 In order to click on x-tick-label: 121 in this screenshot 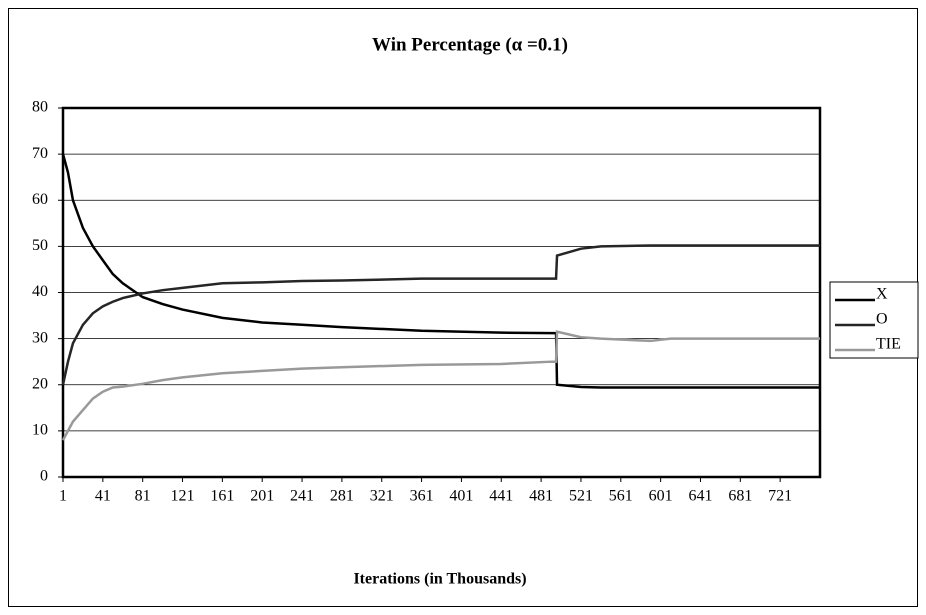, I will do `click(183, 496)`.